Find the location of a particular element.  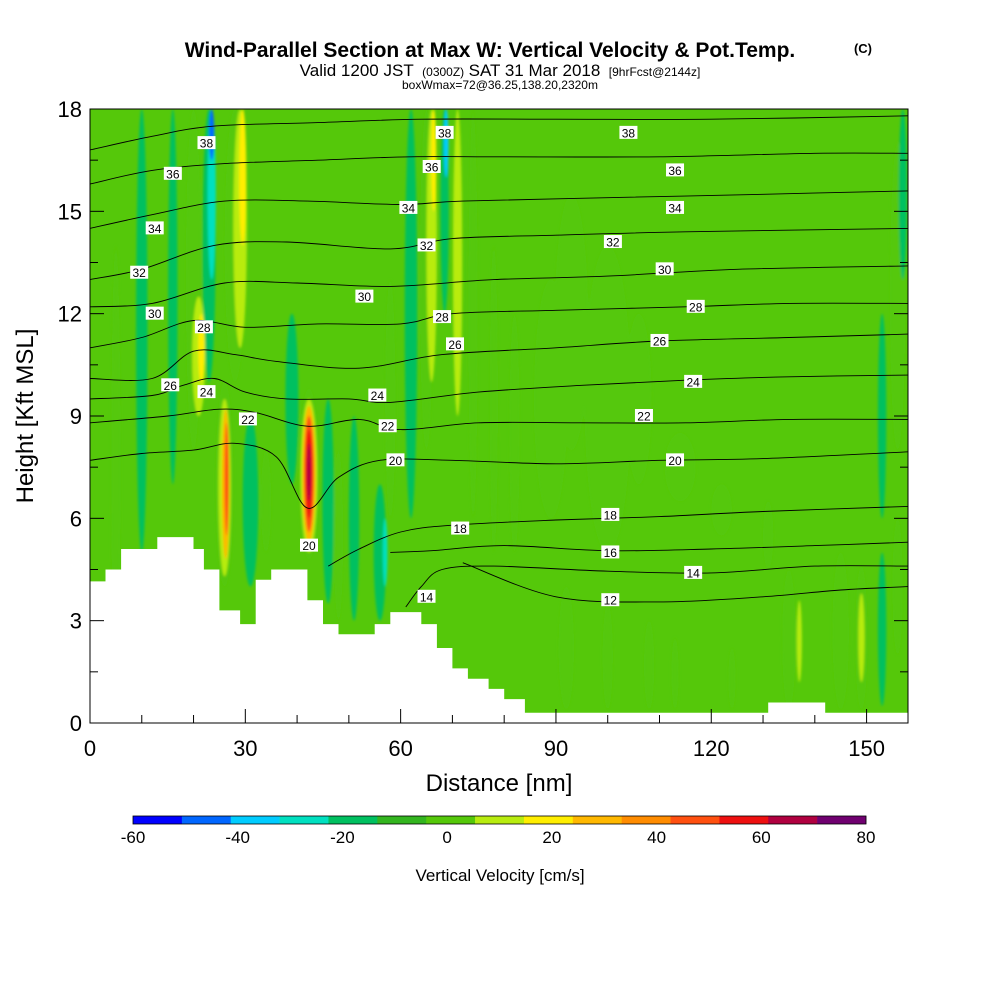

colorbar-tick-label: 0 is located at coordinates (446, 837).